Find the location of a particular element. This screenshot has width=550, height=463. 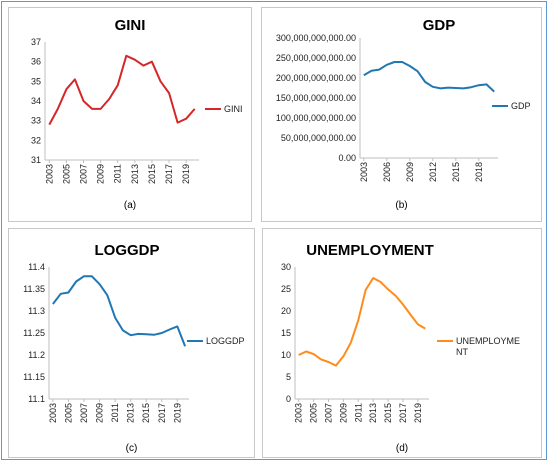

y-tick-label: 200,000,000,000.00 is located at coordinates (316, 78).